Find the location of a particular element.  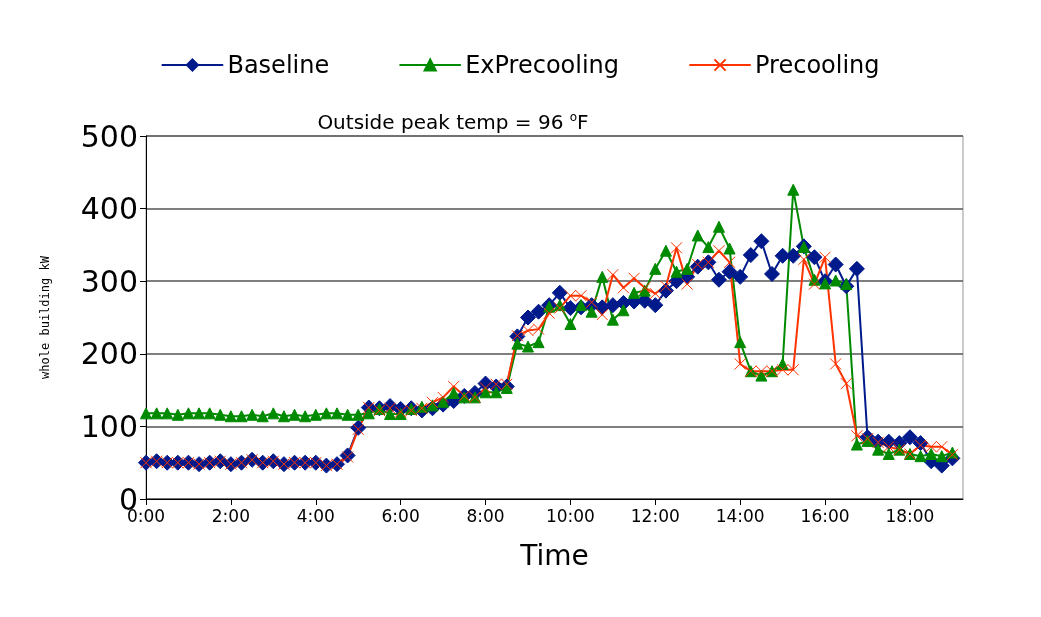

x-tick-label: 2:00 is located at coordinates (230, 515).